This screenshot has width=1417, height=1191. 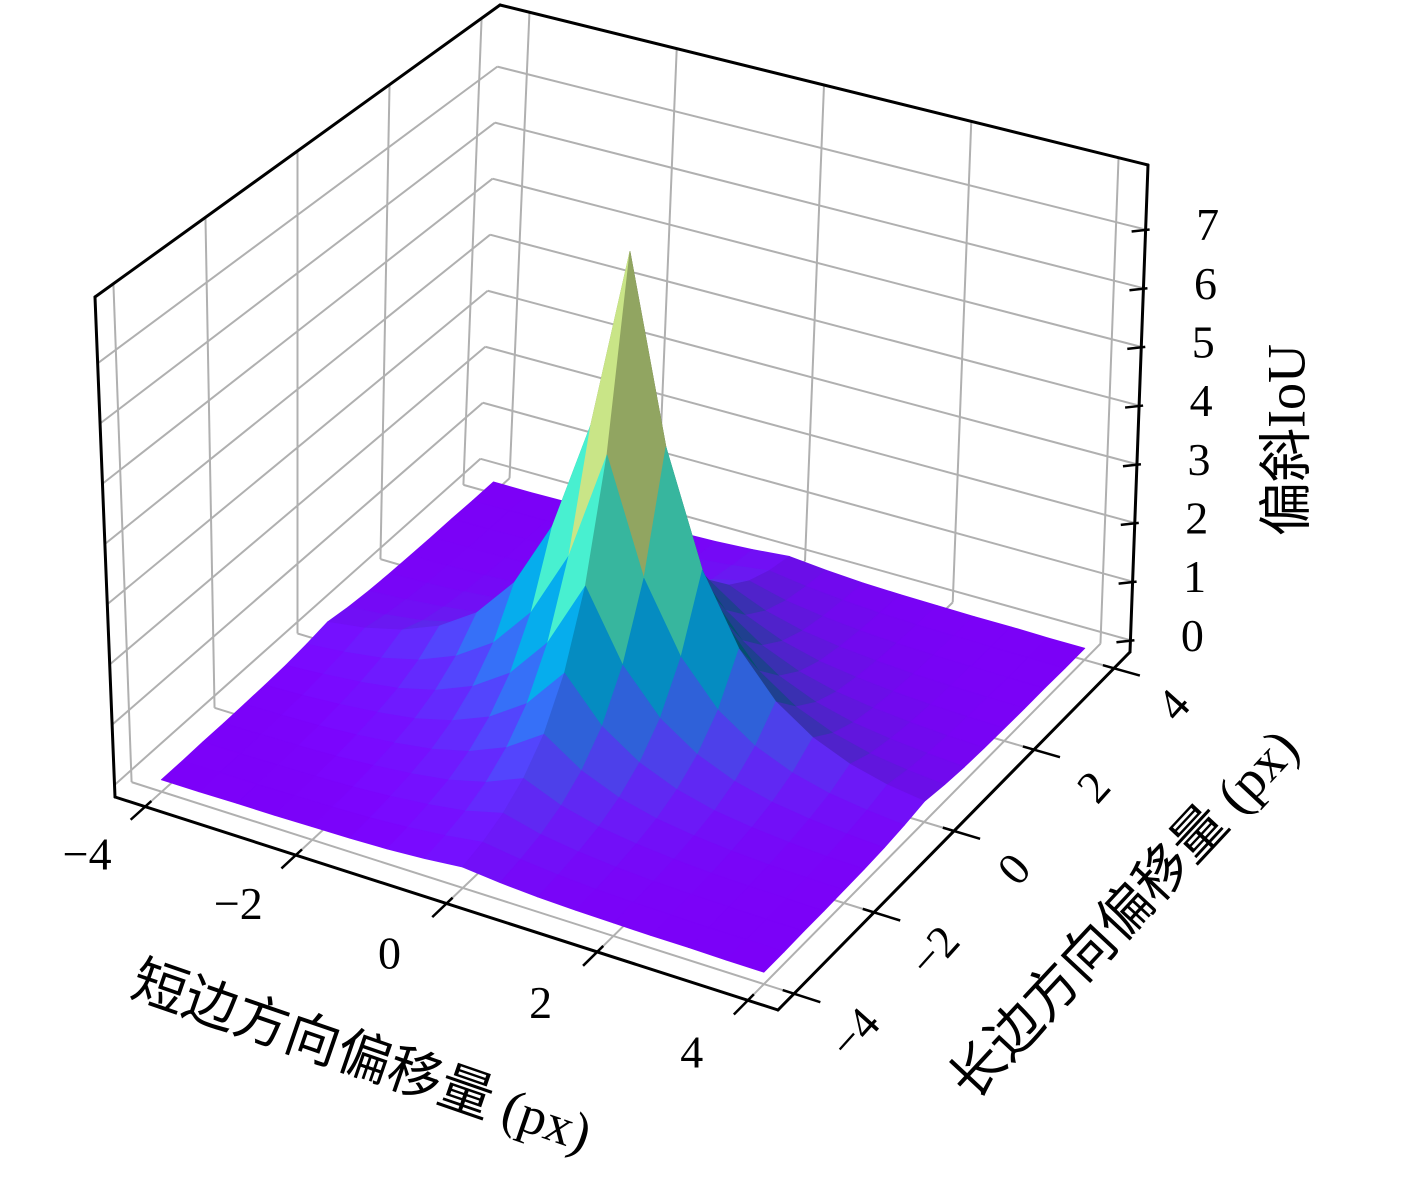 What do you see at coordinates (1124, 914) in the screenshot?
I see `y-axis-label: 长边方向偏移量 (px)` at bounding box center [1124, 914].